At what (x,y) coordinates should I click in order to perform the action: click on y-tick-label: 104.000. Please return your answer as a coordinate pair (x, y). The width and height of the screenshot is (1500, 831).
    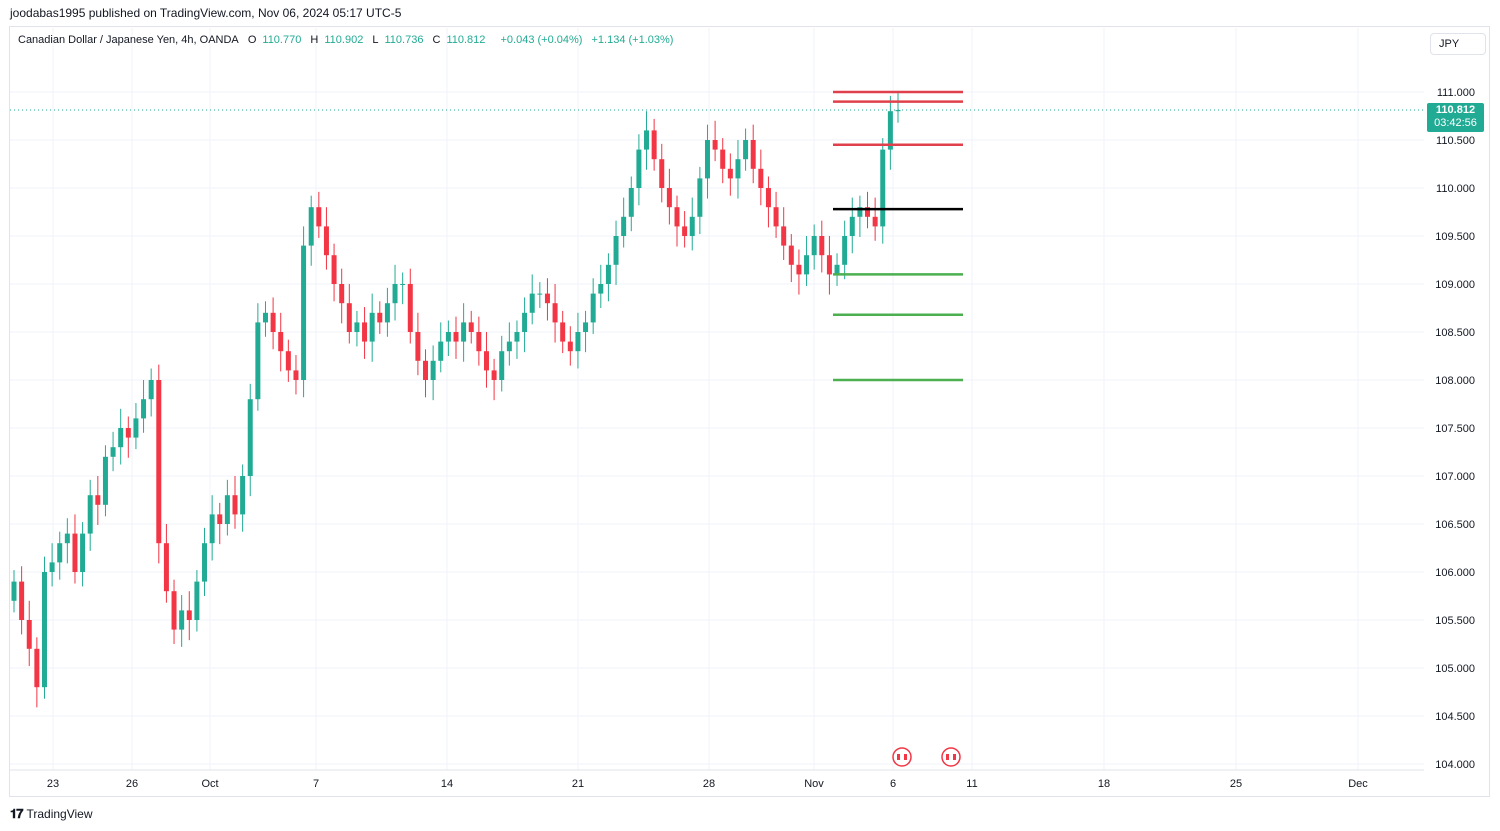
    Looking at the image, I should click on (1455, 765).